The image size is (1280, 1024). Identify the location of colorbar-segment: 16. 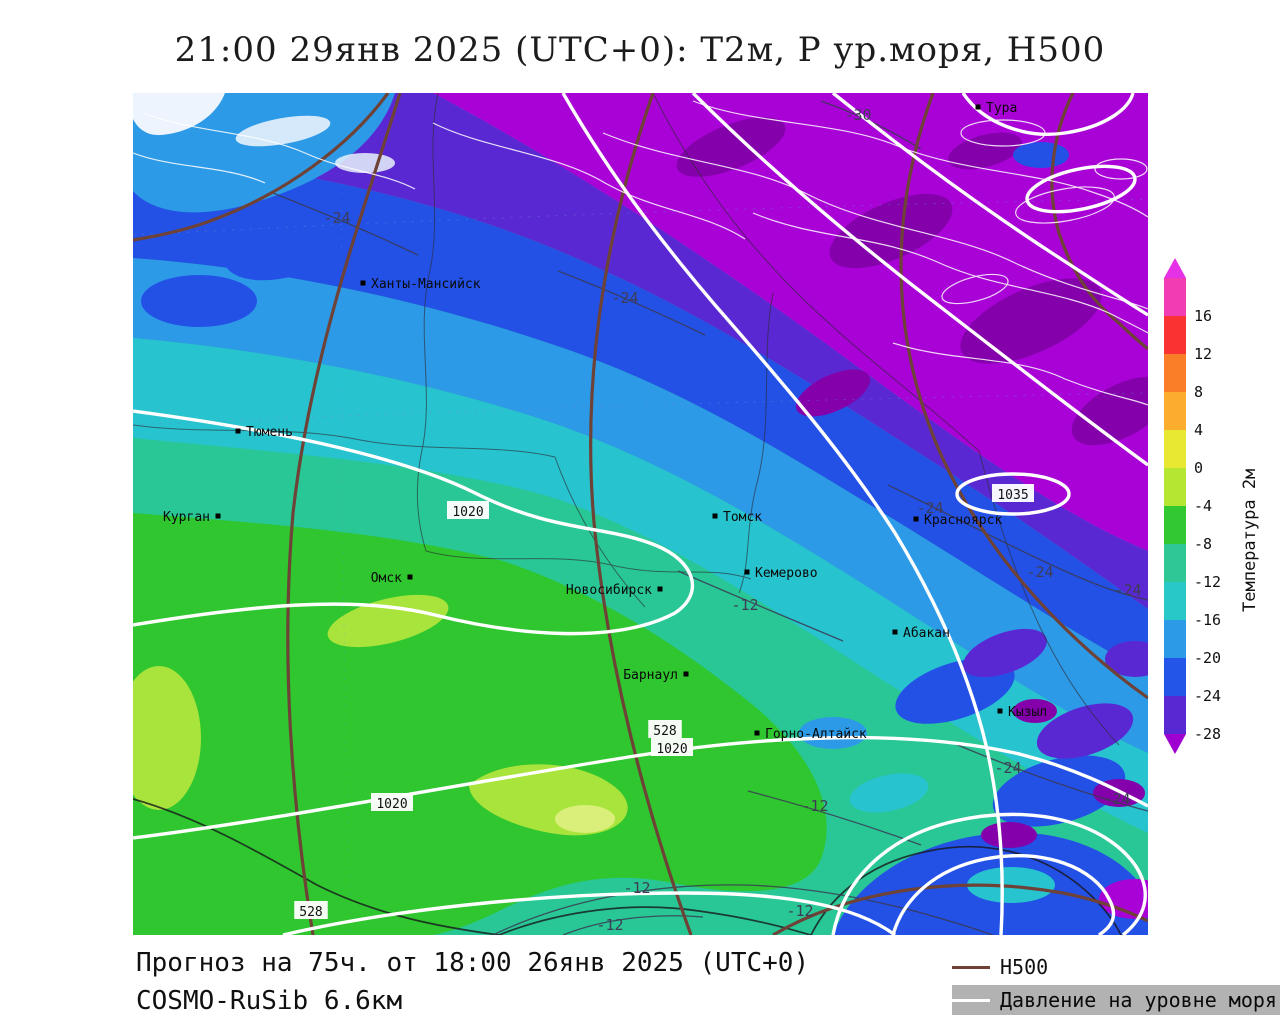
(1188, 301).